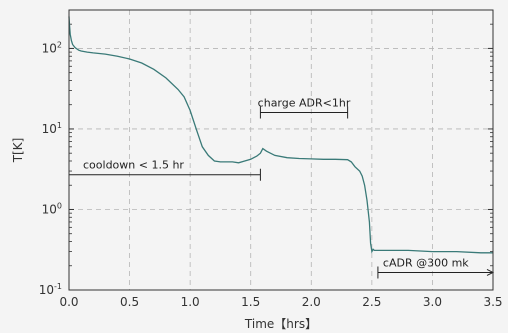 The width and height of the screenshot is (508, 333). Describe the element at coordinates (190, 302) in the screenshot. I see `x-tick-label: 1.0` at that location.